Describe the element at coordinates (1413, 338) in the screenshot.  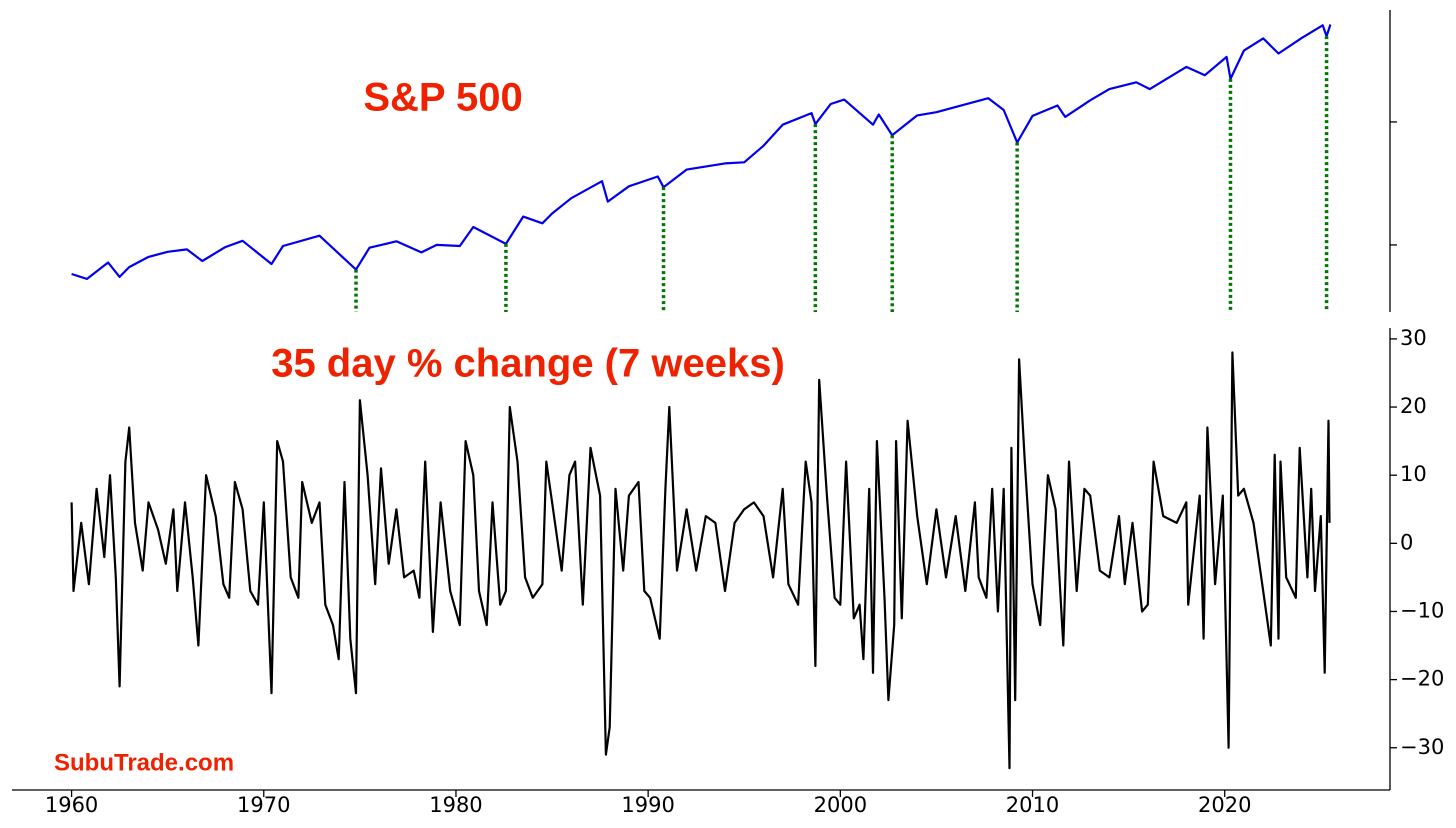
I see `y-tick-label: 30` at that location.